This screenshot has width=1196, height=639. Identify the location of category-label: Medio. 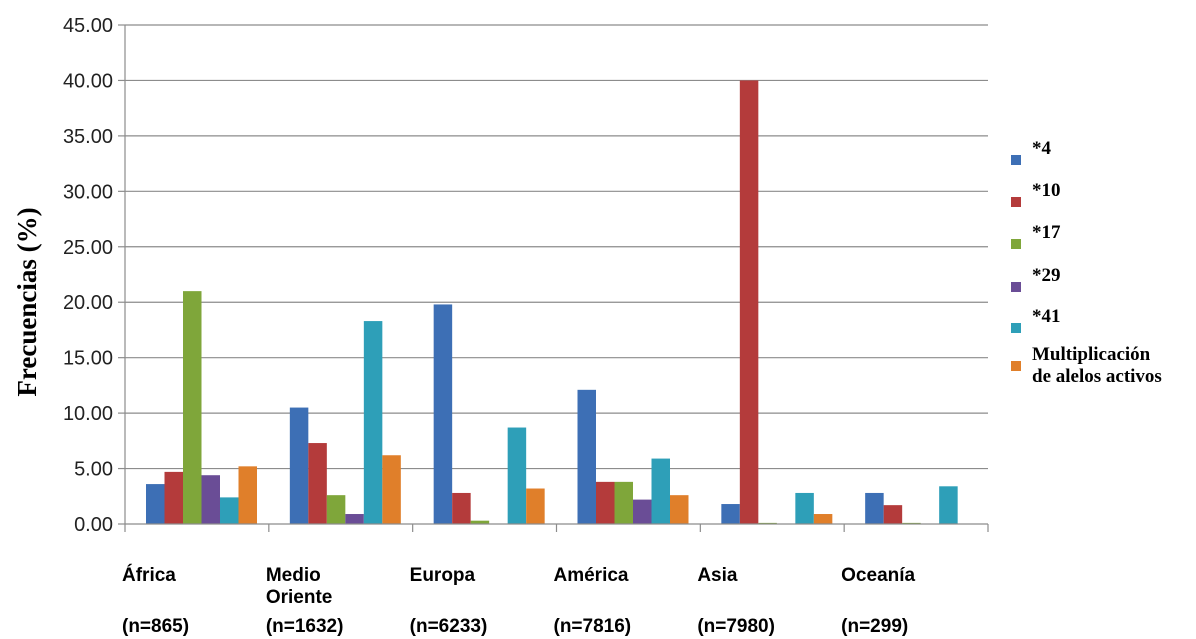
(293, 575).